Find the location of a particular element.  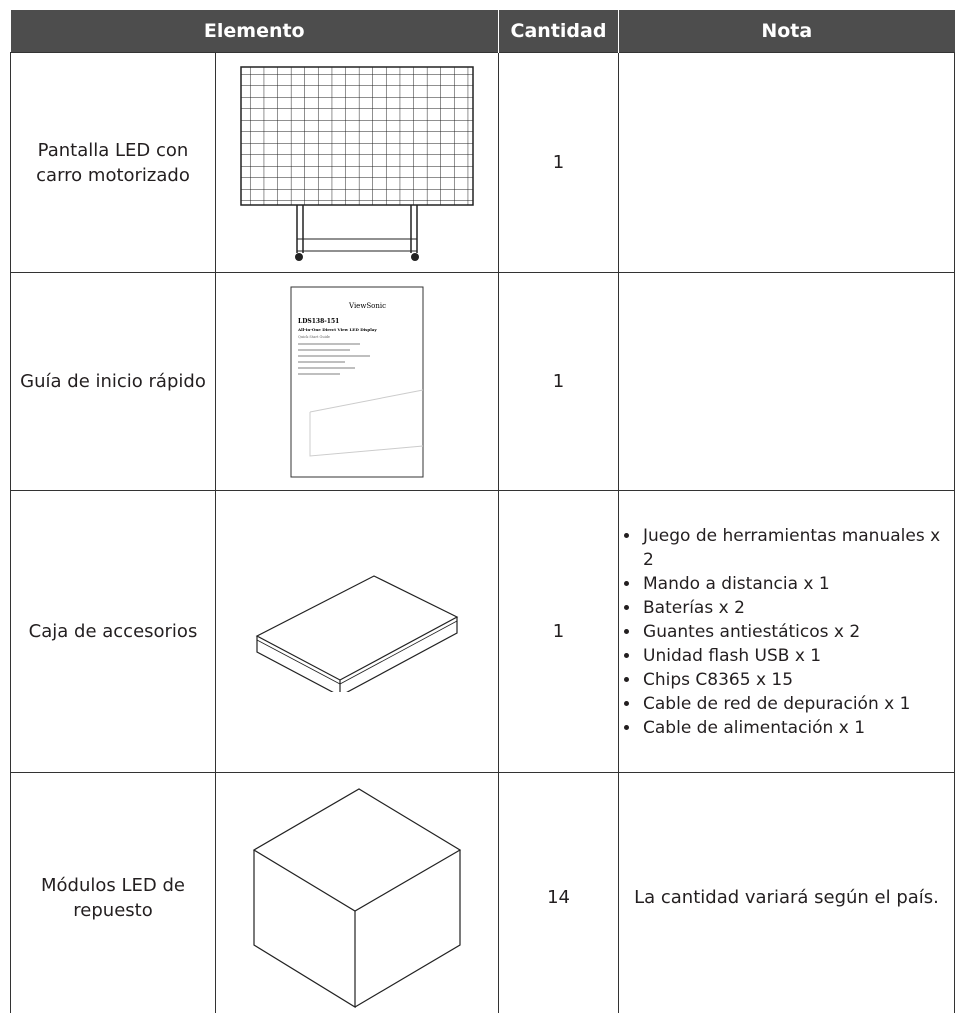

note-item: Mando a distancia x 1 is located at coordinates (793, 584).